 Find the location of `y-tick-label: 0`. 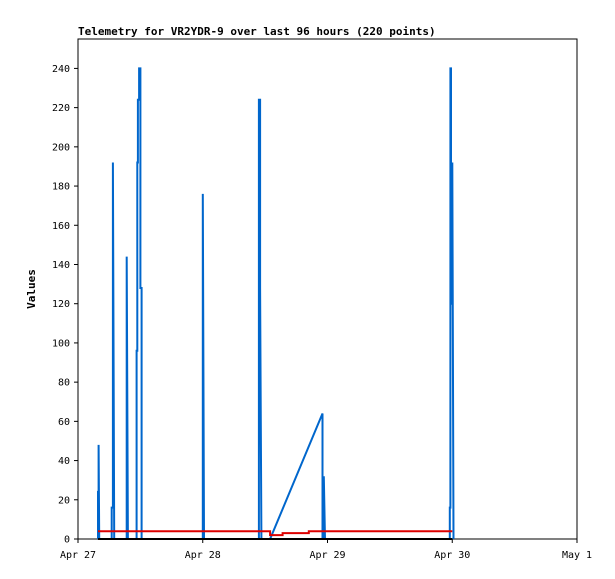

y-tick-label: 0 is located at coordinates (67, 540).